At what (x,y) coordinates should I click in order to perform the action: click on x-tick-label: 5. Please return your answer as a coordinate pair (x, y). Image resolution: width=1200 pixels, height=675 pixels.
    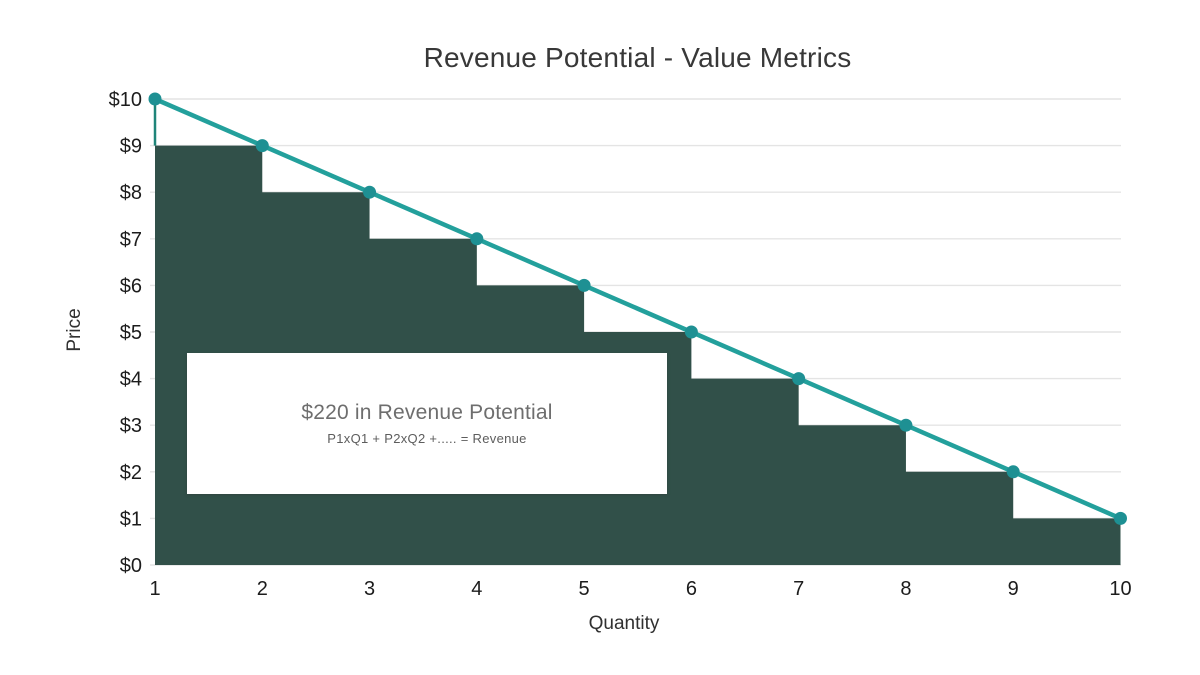
    Looking at the image, I should click on (584, 589).